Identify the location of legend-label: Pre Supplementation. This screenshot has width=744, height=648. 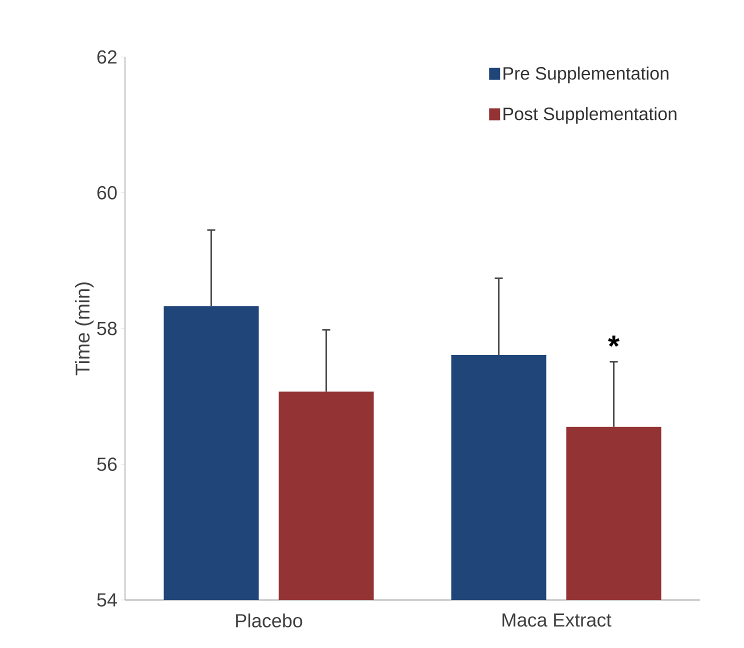
(586, 75).